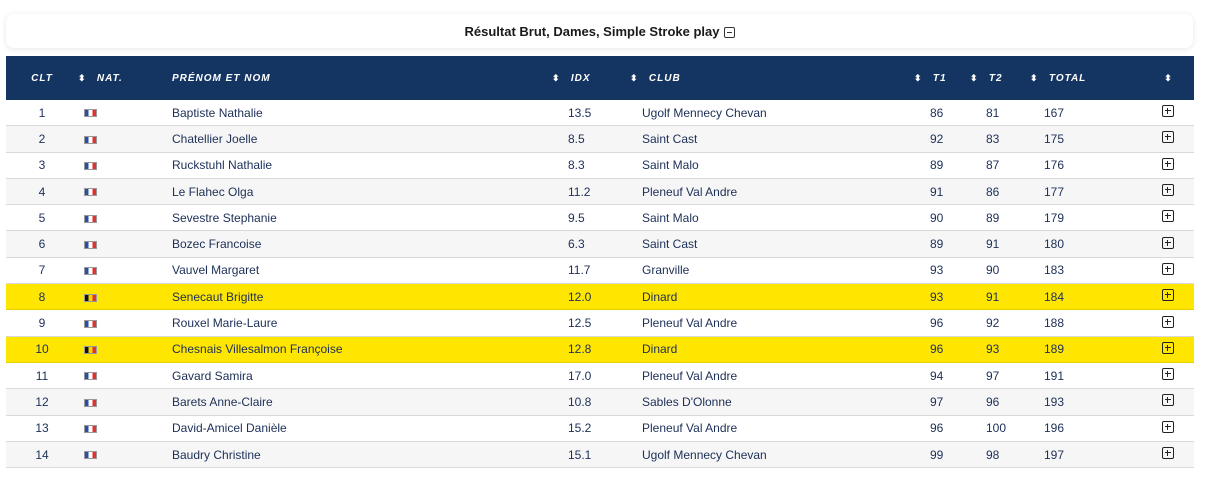 The width and height of the screenshot is (1205, 478). Describe the element at coordinates (1000, 78) in the screenshot. I see `col-header-t2: ⬍ T2` at that location.